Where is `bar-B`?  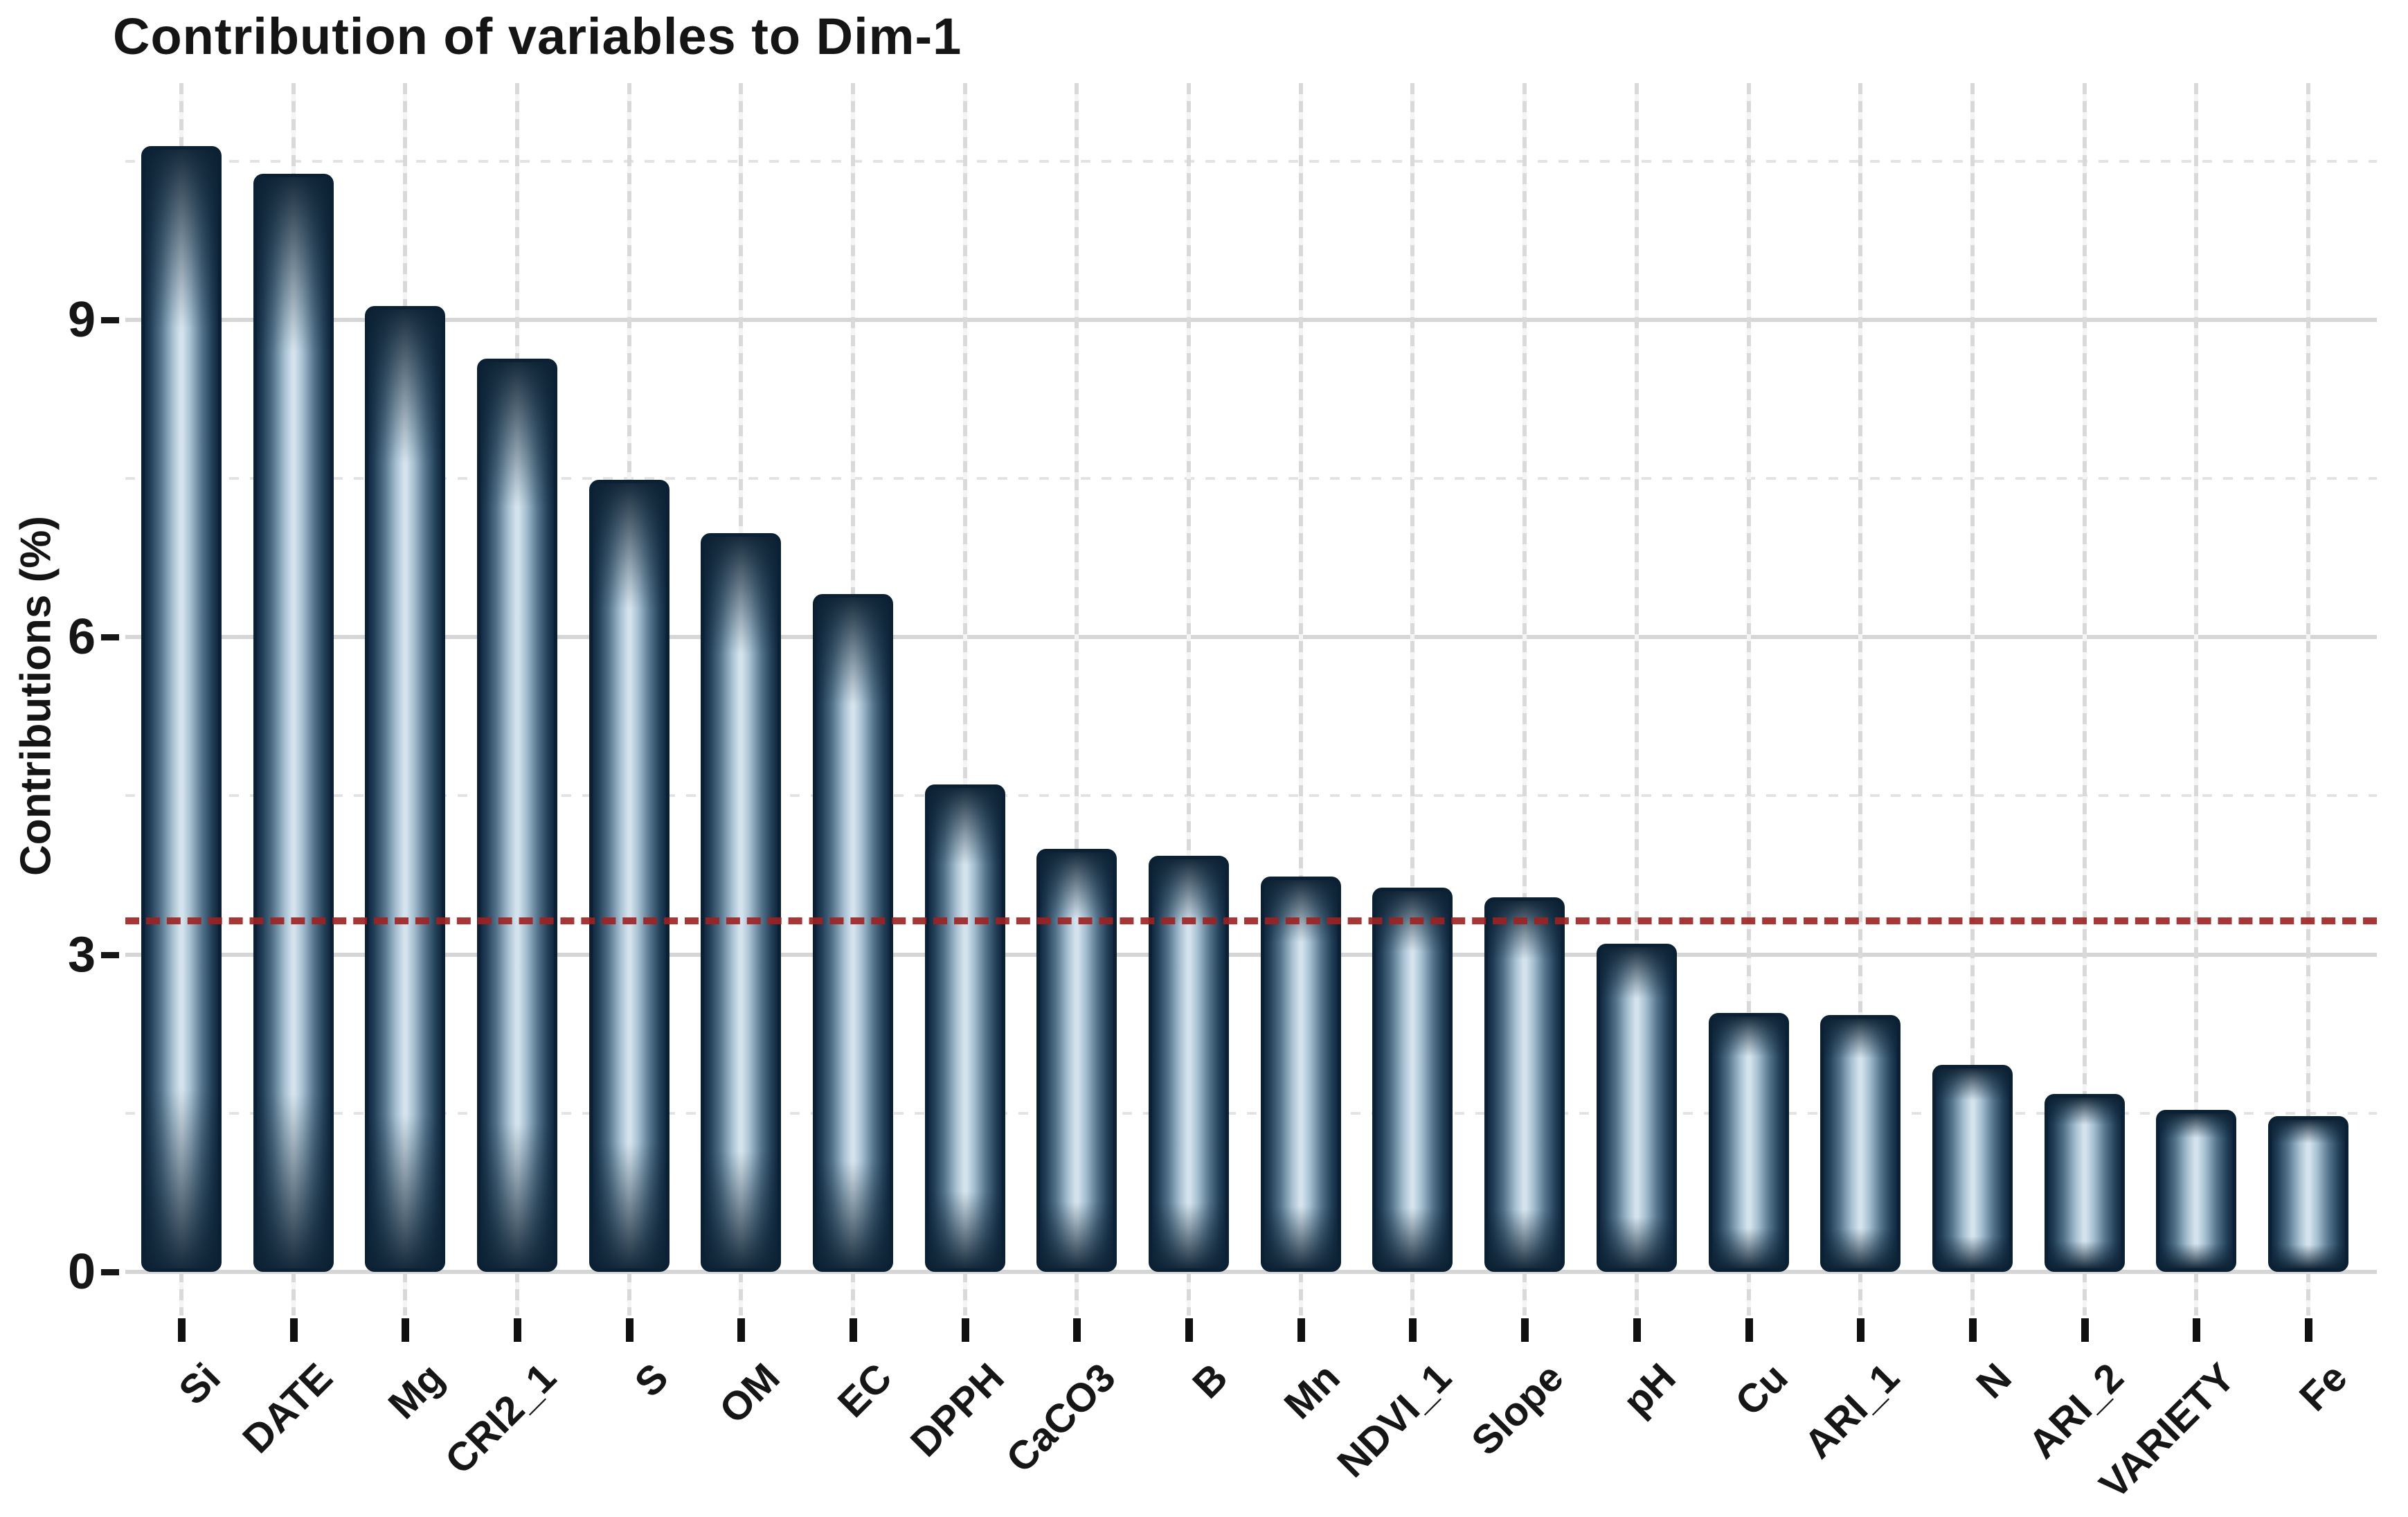 bar-B is located at coordinates (1189, 1064).